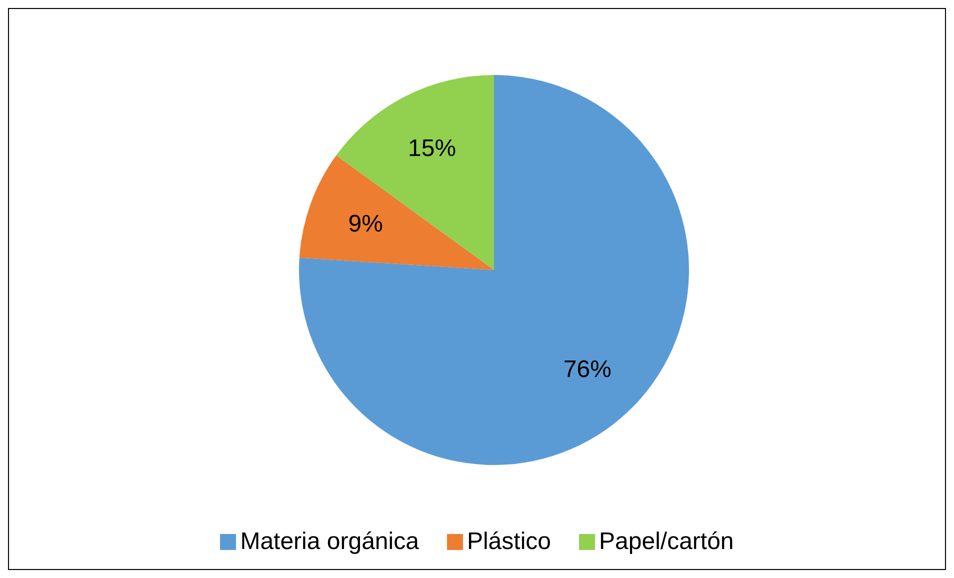 This screenshot has width=954, height=578. I want to click on data-label: 76%, so click(587, 370).